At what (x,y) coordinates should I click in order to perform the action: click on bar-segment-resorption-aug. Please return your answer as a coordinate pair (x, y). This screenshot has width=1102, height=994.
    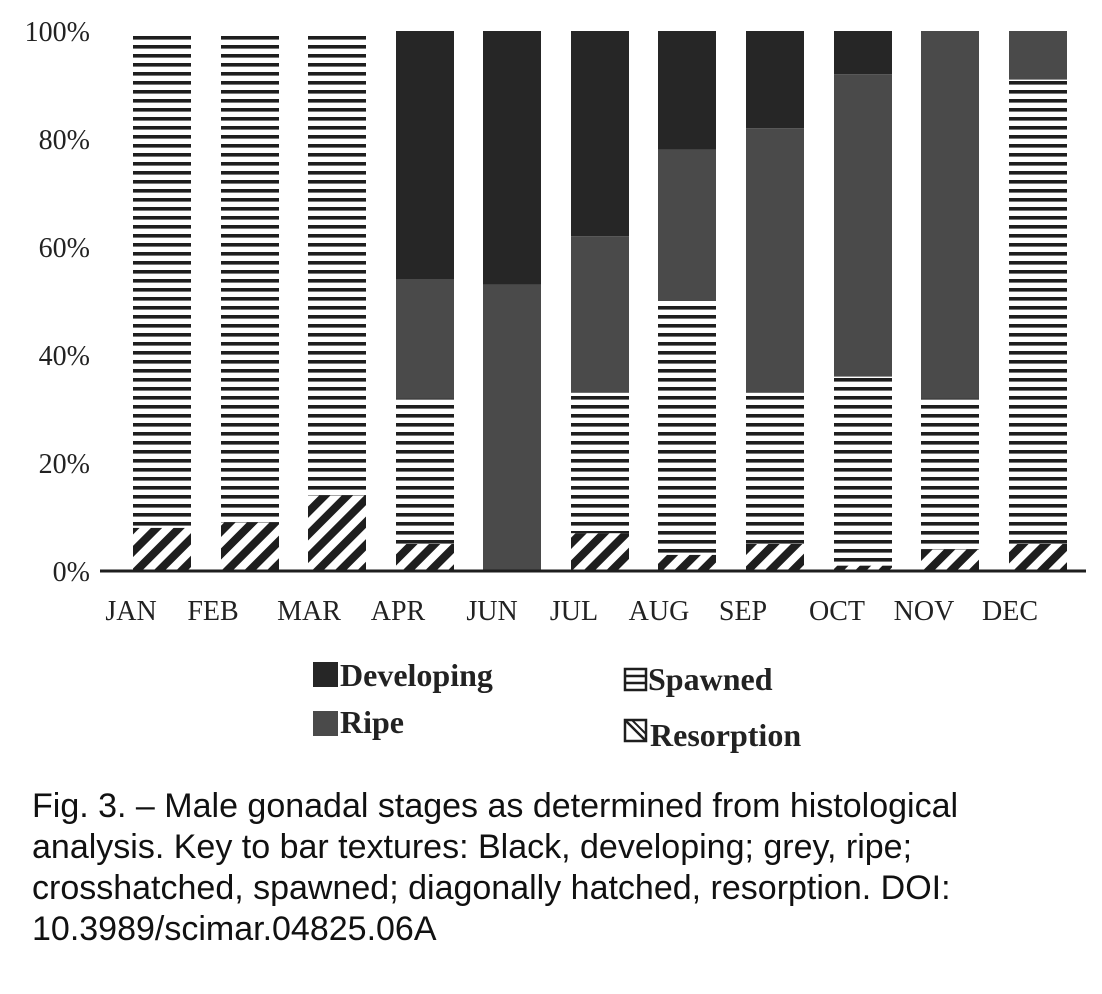
    Looking at the image, I should click on (687, 562).